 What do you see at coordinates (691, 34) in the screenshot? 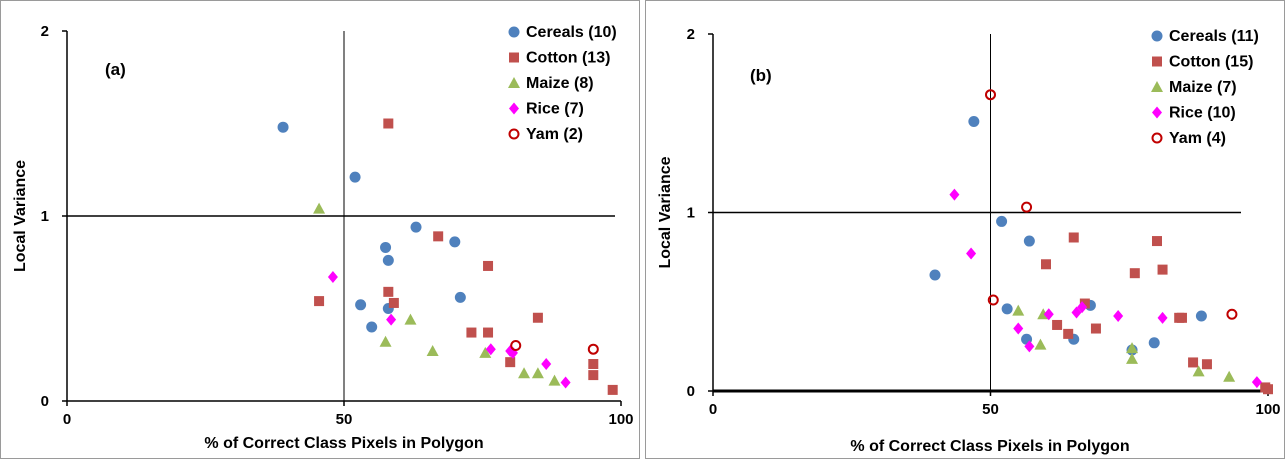
I see `y-tick-label: 2` at bounding box center [691, 34].